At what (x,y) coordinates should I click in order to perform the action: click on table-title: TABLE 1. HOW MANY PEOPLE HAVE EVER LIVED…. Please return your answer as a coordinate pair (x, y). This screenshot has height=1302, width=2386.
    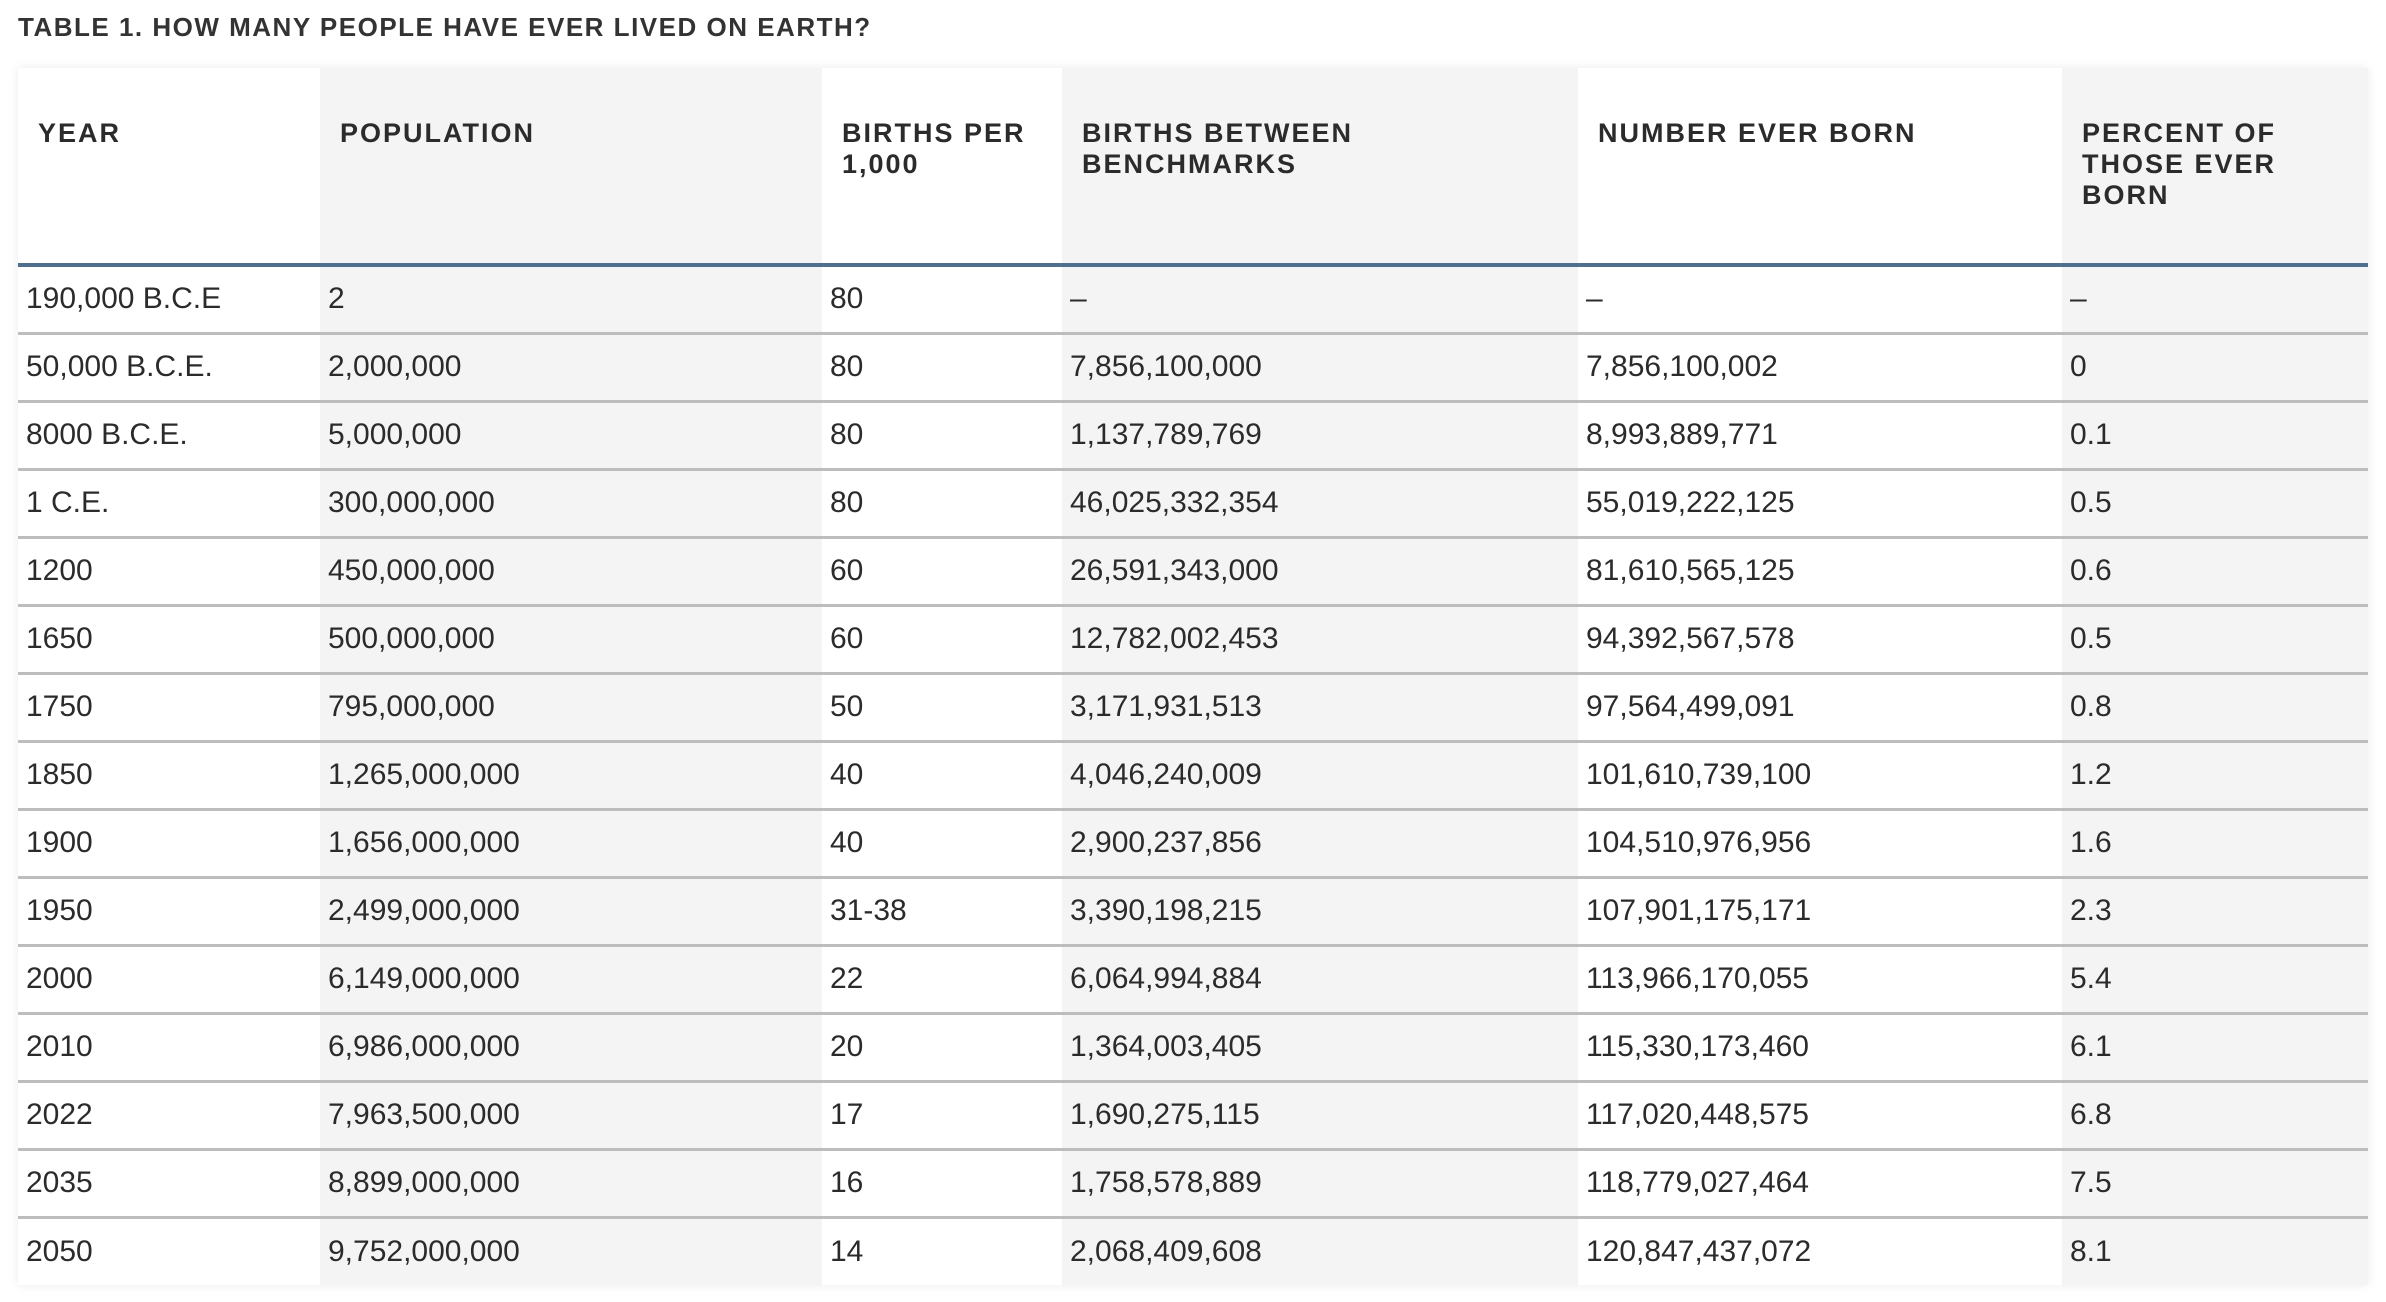
    Looking at the image, I should click on (445, 27).